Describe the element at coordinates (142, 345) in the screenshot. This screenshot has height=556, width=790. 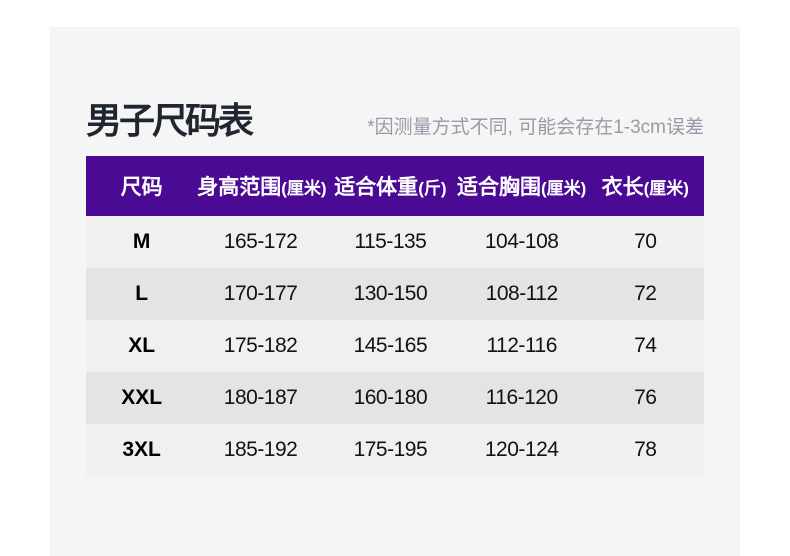
I see `size-cell: XL` at that location.